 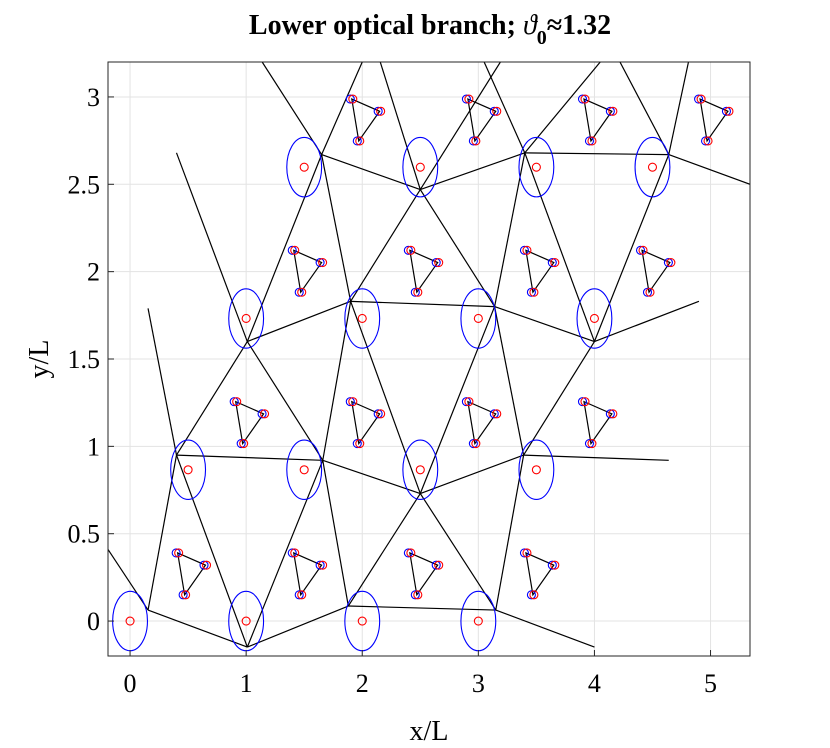 I want to click on x-tick-label: 2, so click(x=362, y=683).